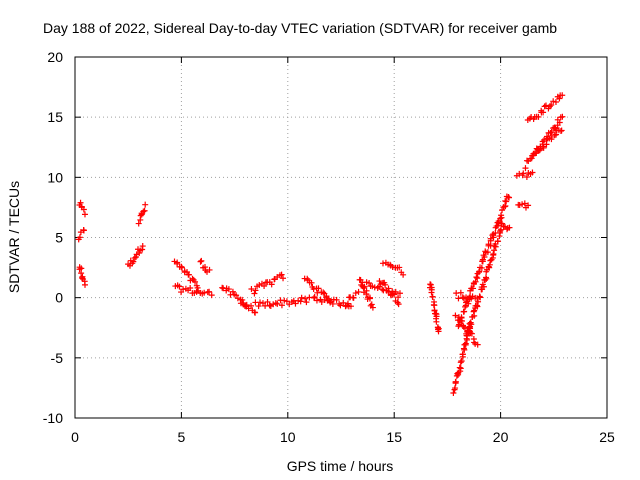 The height and width of the screenshot is (480, 640). I want to click on y-tick-label: 10, so click(55, 177).